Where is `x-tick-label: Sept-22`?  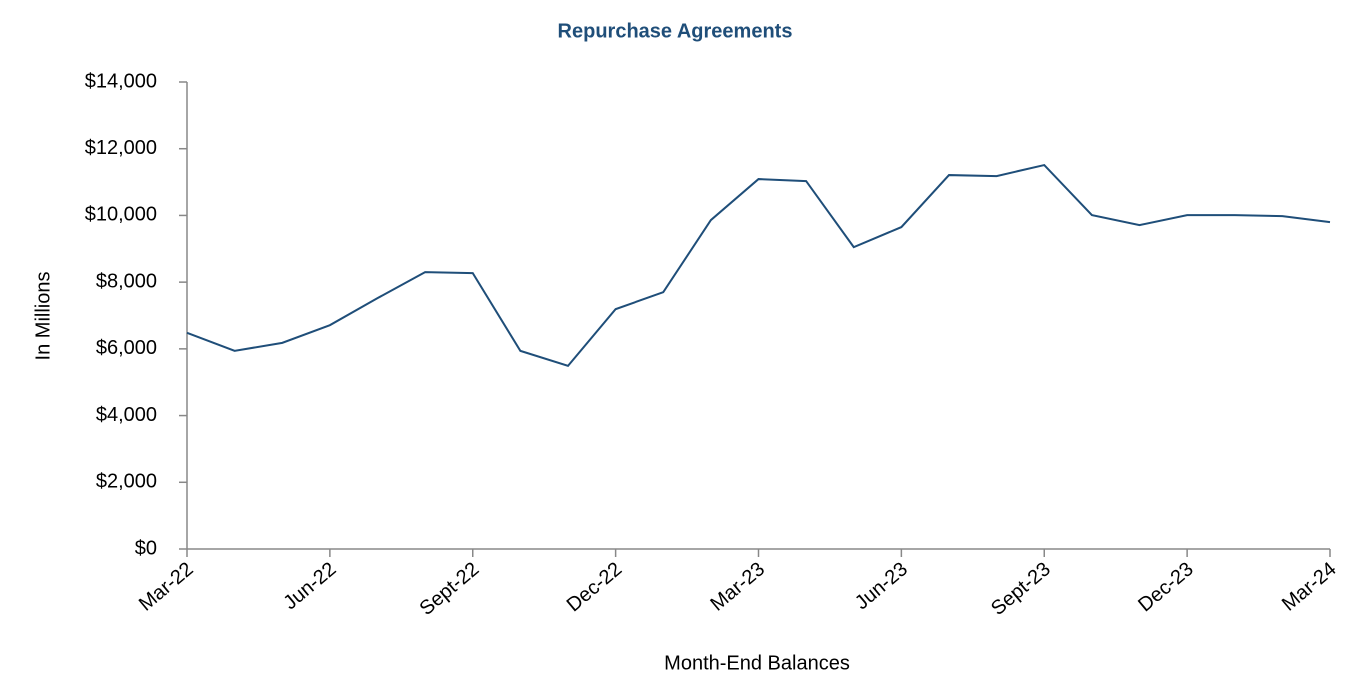
x-tick-label: Sept-22 is located at coordinates (450, 589).